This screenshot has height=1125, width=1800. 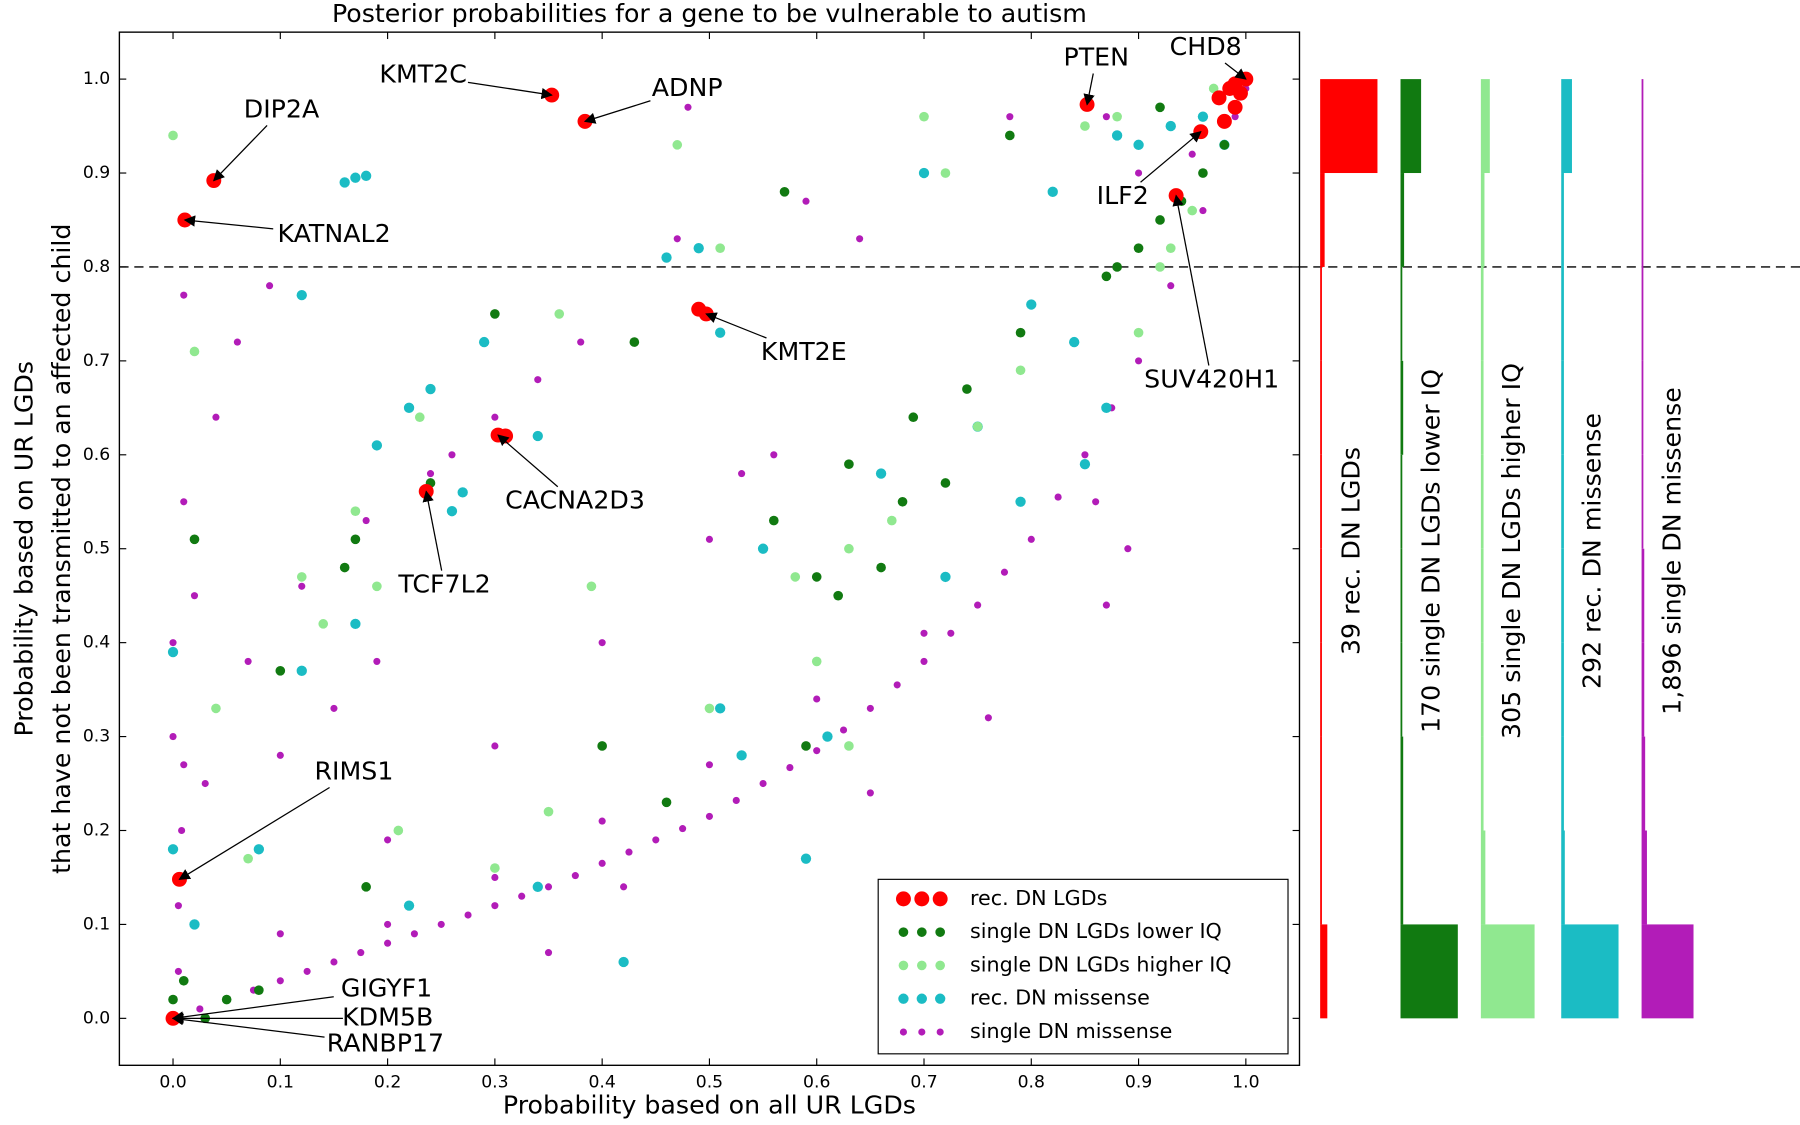 I want to click on legend-box, so click(x=1083, y=966).